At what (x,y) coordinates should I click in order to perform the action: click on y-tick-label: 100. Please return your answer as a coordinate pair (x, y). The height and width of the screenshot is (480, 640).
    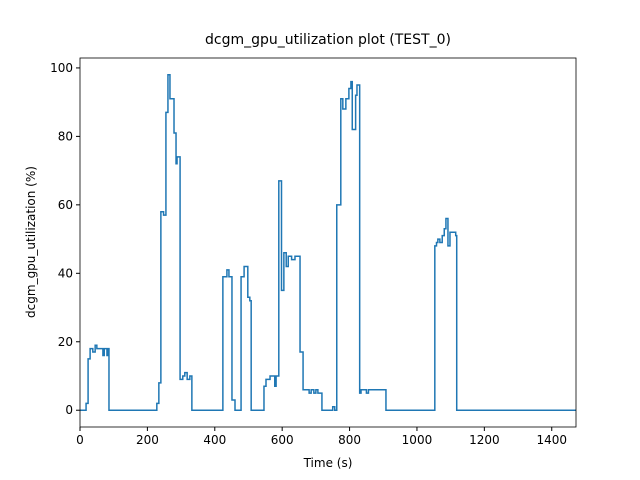
    Looking at the image, I should click on (61, 68).